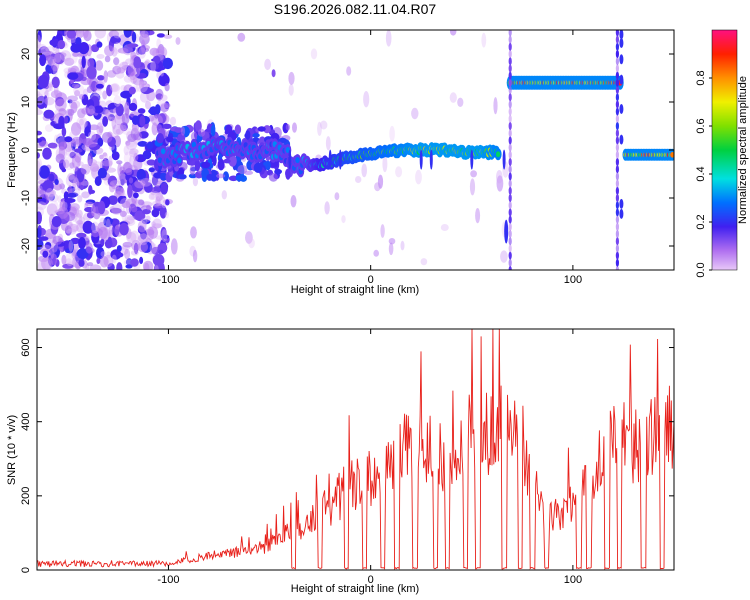 This screenshot has height=600, width=750. I want to click on x-tick-label: 0, so click(371, 280).